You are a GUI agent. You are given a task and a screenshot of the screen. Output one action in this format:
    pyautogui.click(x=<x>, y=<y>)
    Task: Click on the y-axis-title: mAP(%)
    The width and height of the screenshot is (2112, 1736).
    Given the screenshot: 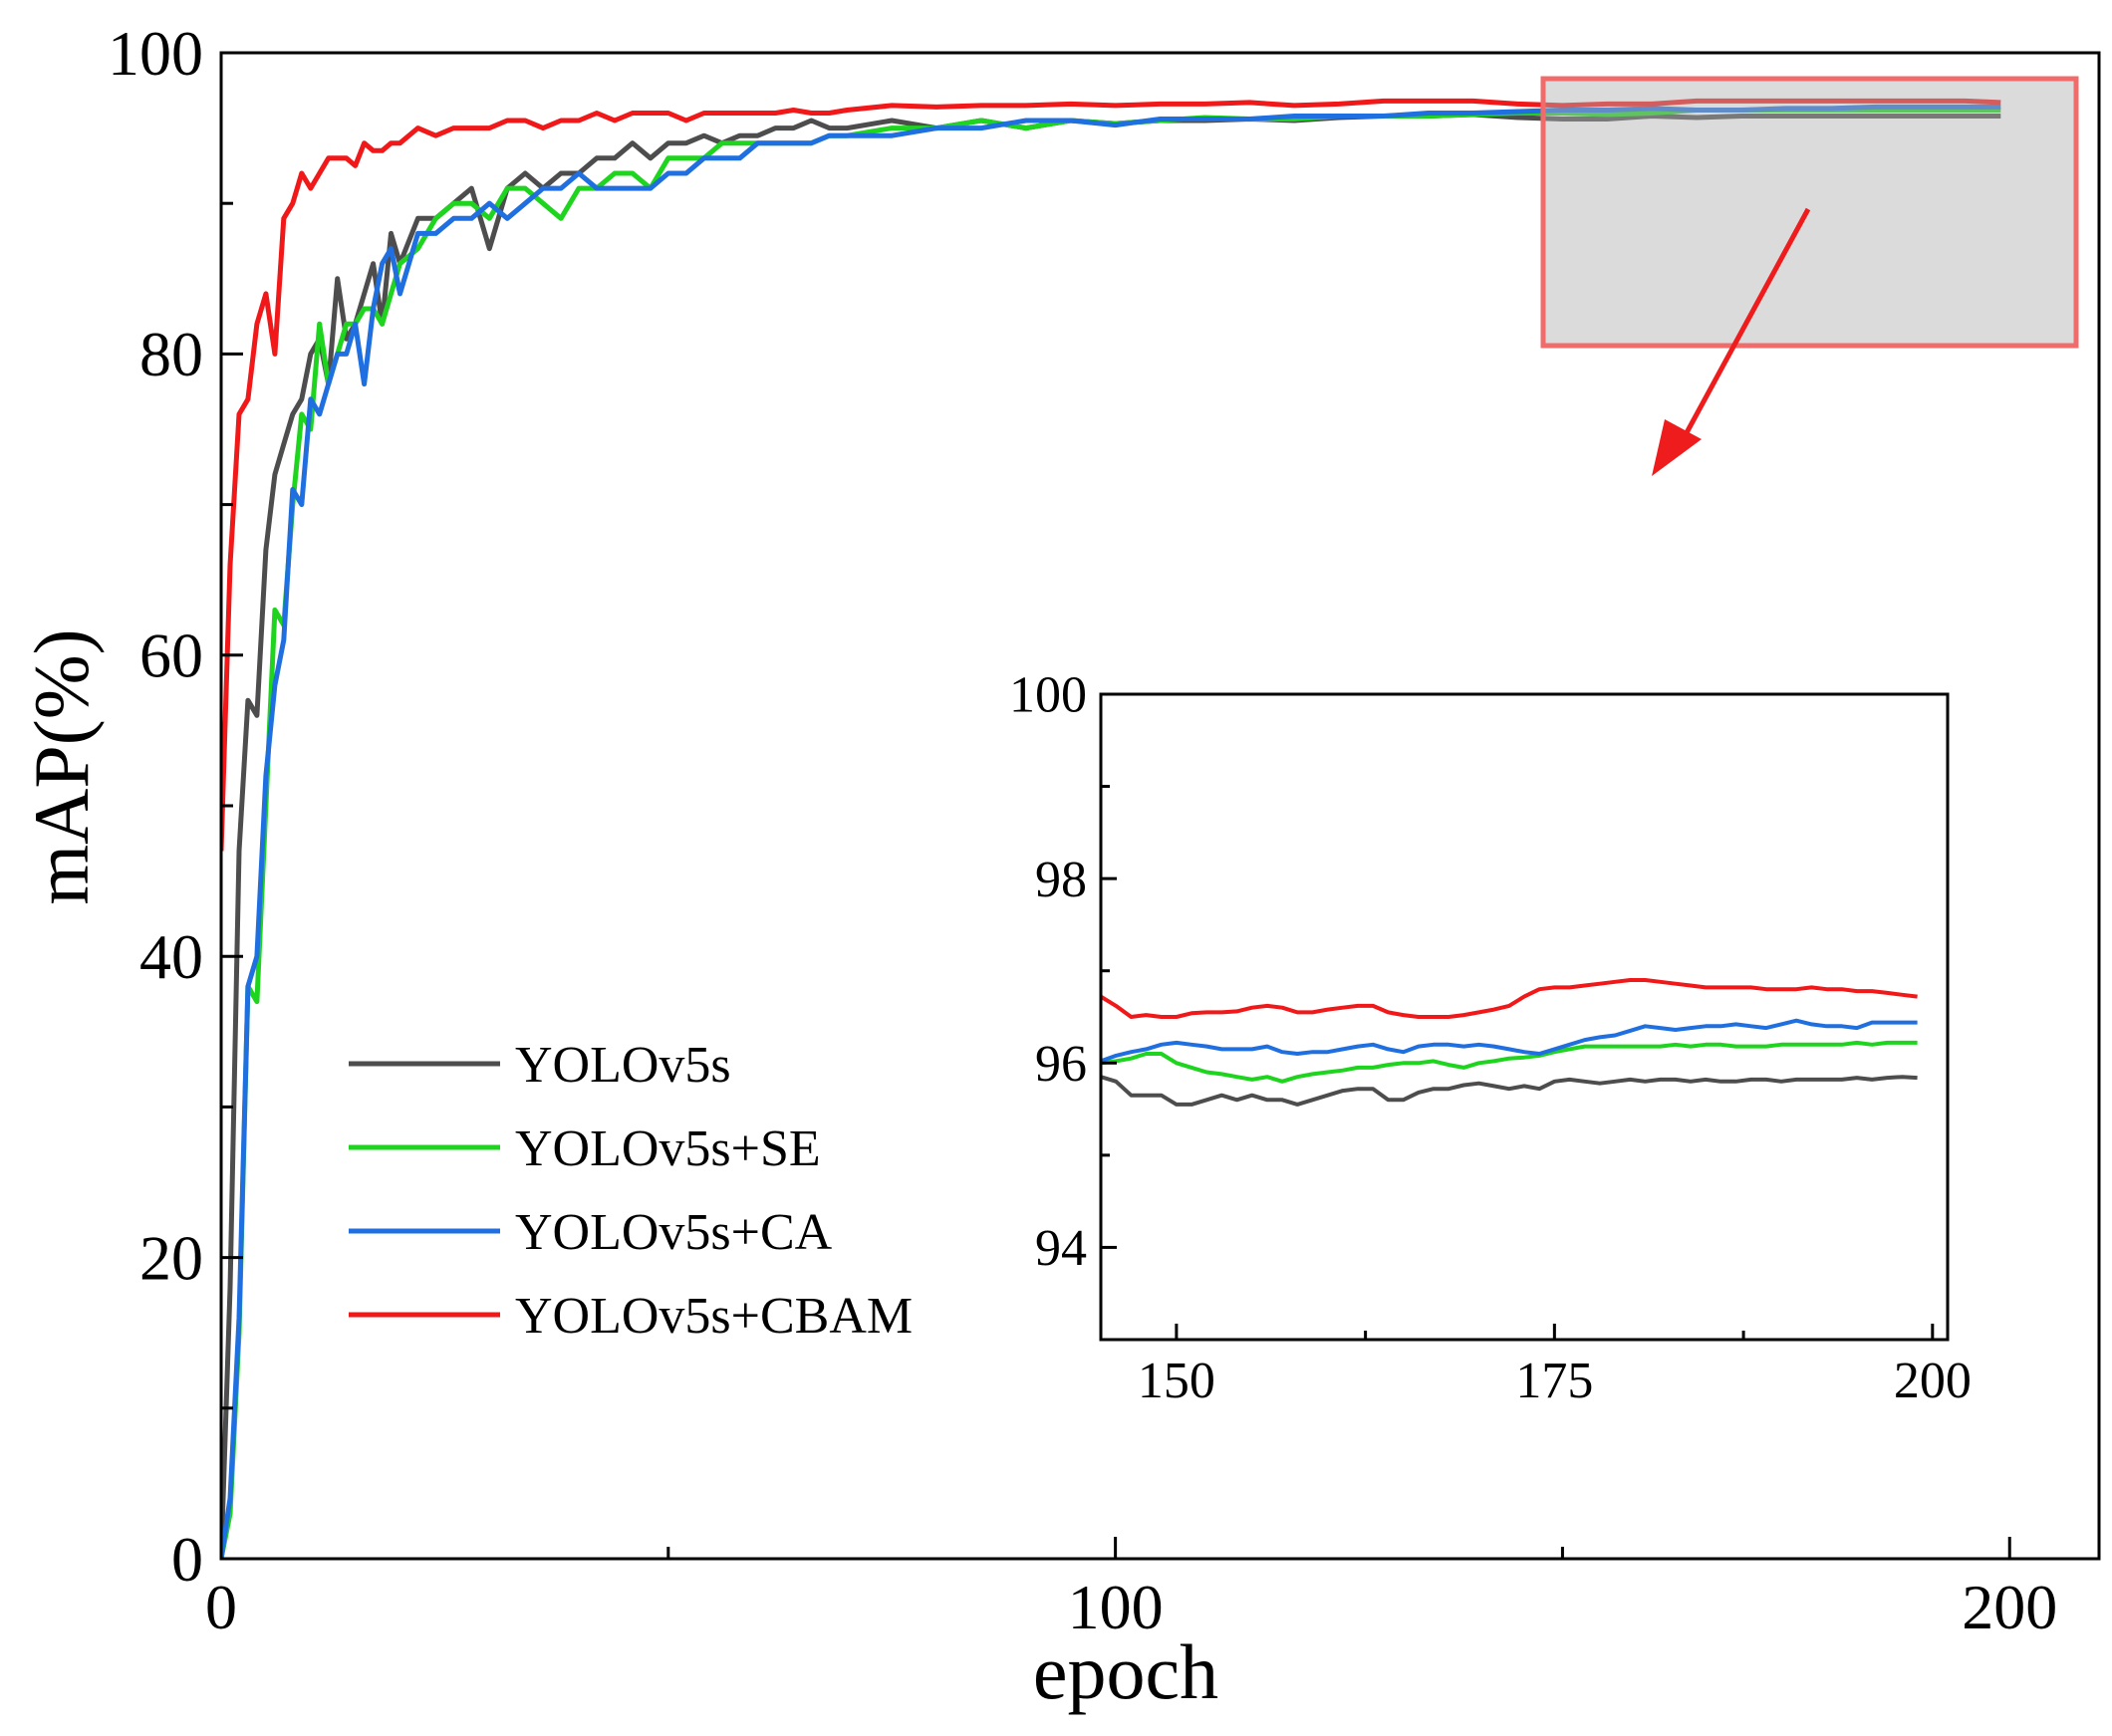 What is the action you would take?
    pyautogui.click(x=62, y=766)
    